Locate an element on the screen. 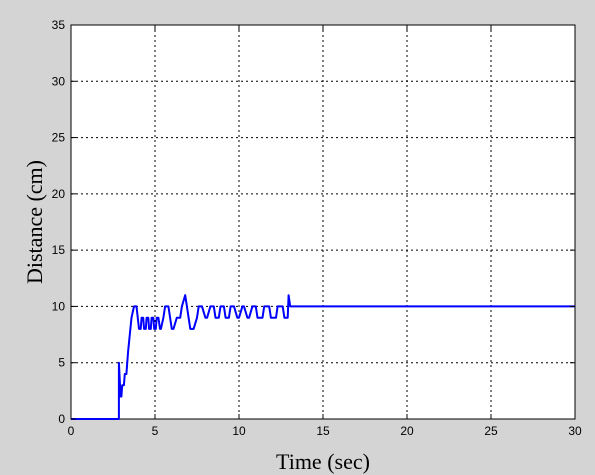 This screenshot has width=595, height=475. y-tick-label: 35 is located at coordinates (59, 25).